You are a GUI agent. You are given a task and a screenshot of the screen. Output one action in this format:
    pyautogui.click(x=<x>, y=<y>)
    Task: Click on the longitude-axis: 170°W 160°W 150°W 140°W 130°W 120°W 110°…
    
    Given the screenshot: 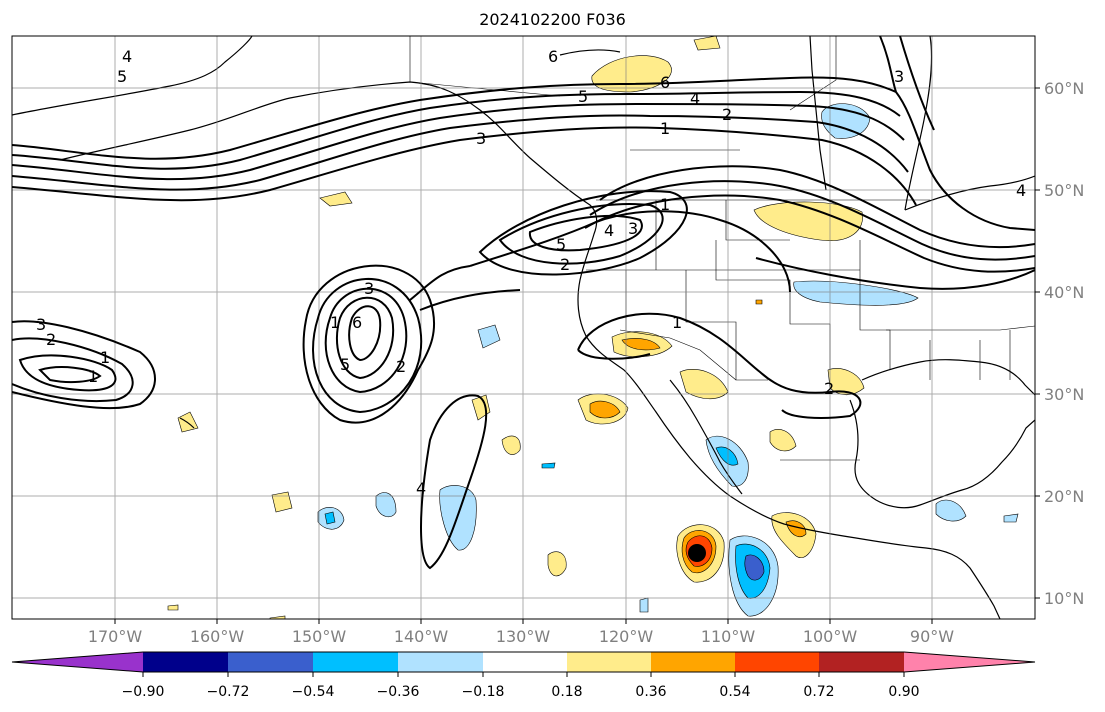 What is the action you would take?
    pyautogui.click(x=521, y=632)
    